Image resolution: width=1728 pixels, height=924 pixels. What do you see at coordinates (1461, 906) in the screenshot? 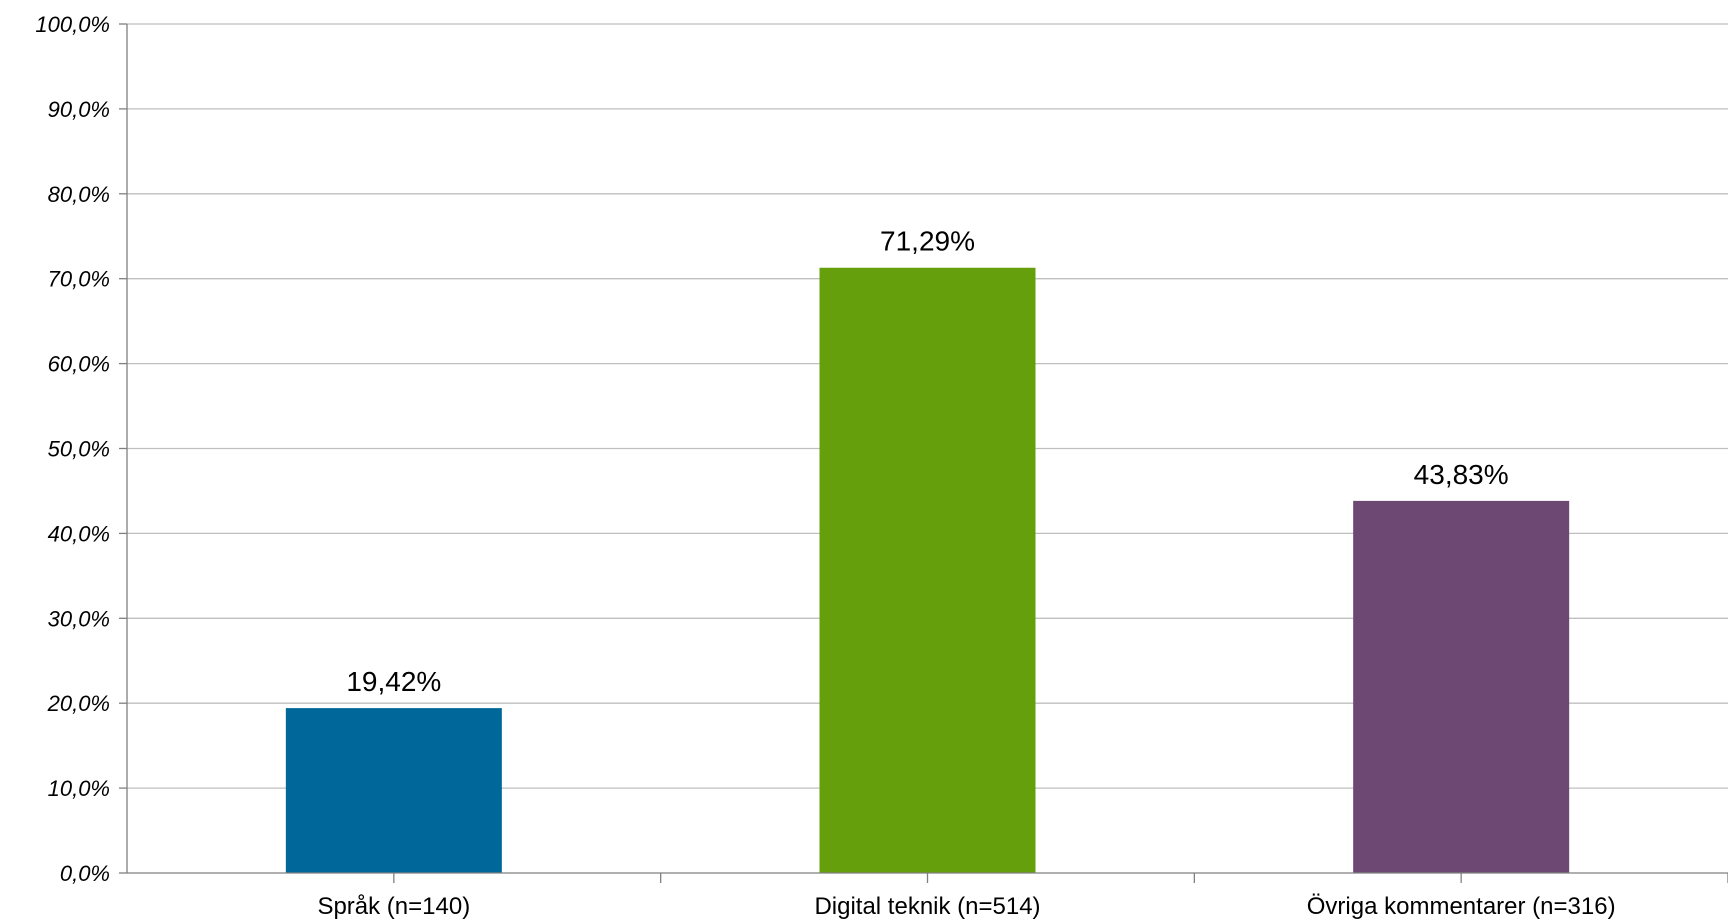
I see `x-tick-label: Övriga kommentarer (n=316)` at bounding box center [1461, 906].